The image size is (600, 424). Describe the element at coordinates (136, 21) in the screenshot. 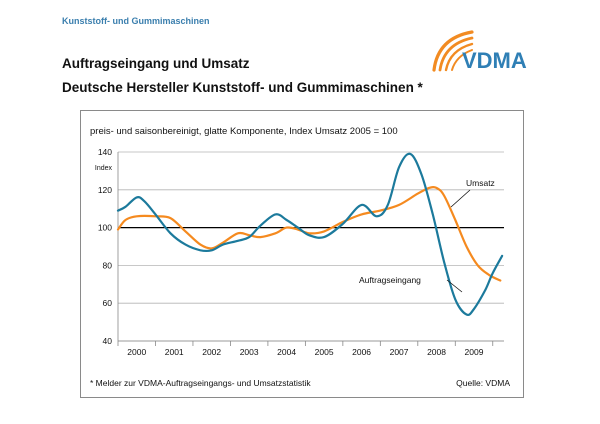

I see `category-label: Kunststoff- und Gummimaschinen` at that location.